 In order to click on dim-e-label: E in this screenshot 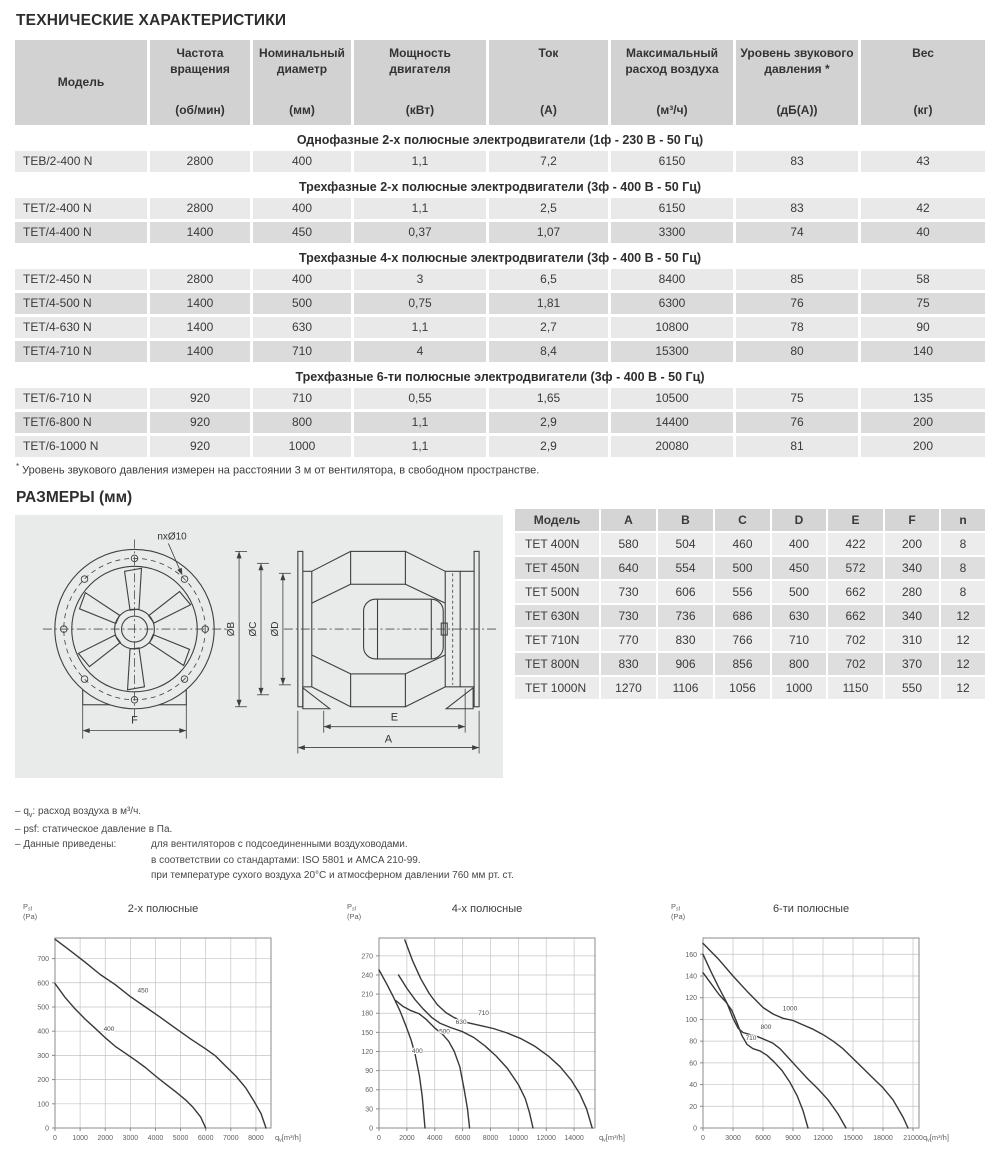, I will do `click(394, 717)`.